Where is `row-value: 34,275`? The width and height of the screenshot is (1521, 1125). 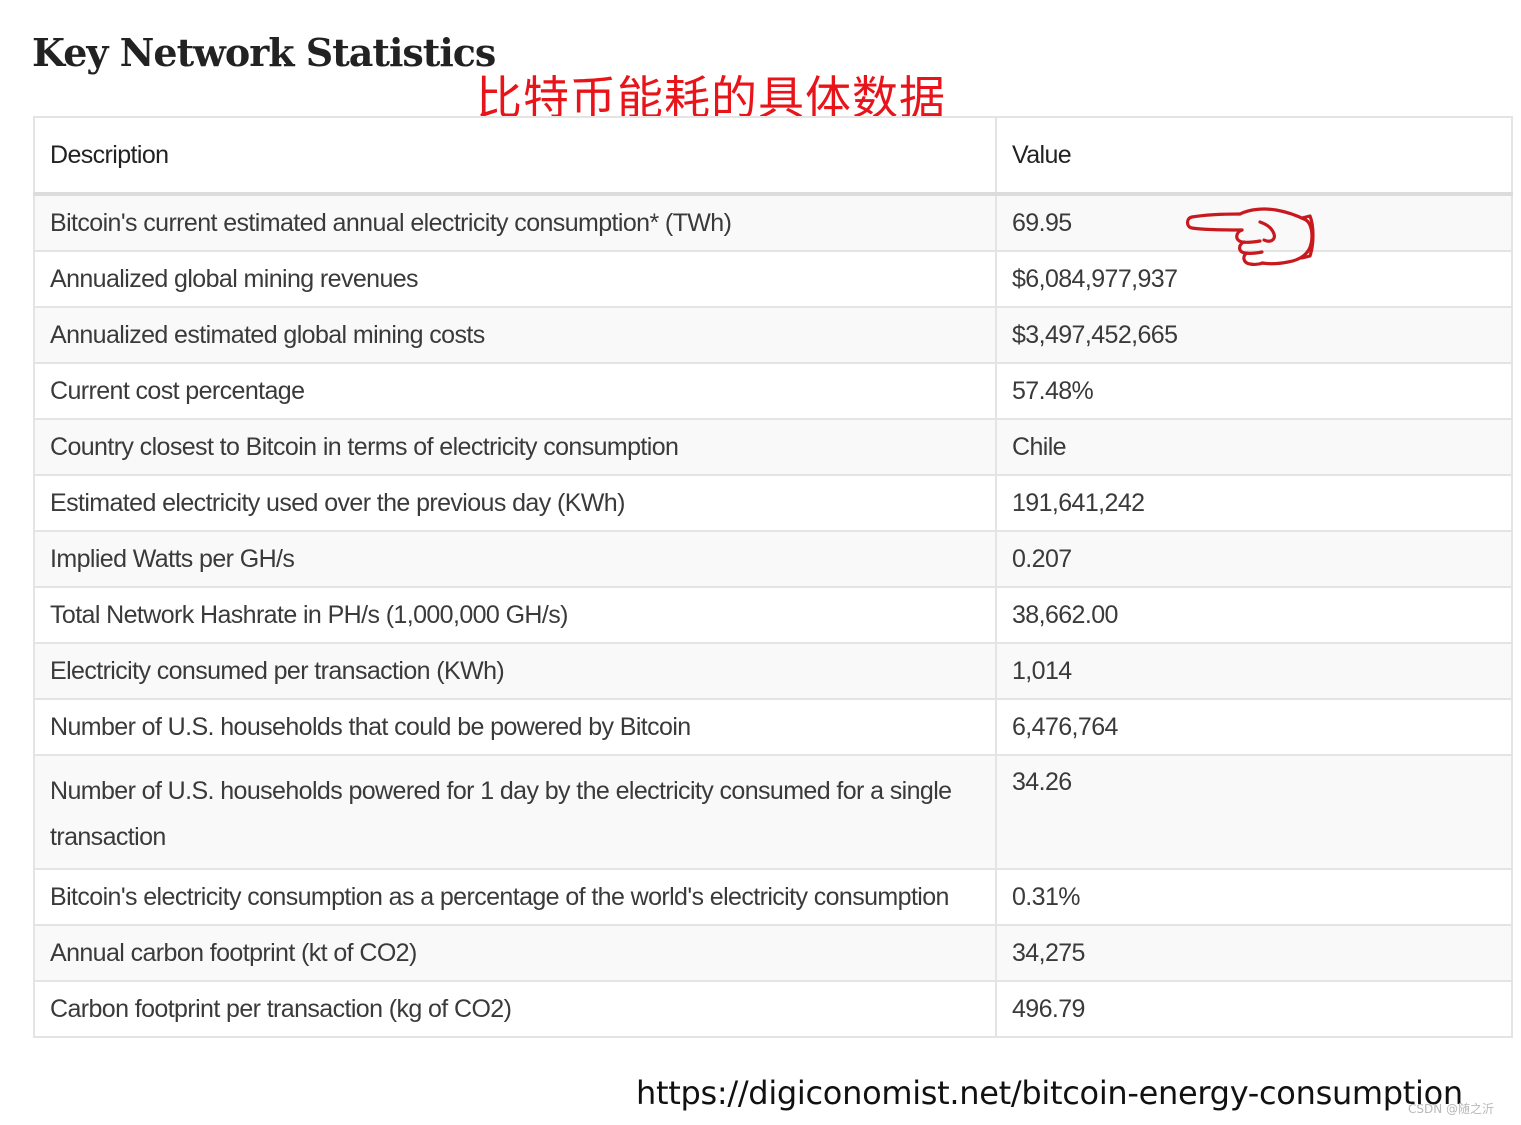 row-value: 34,275 is located at coordinates (1254, 953).